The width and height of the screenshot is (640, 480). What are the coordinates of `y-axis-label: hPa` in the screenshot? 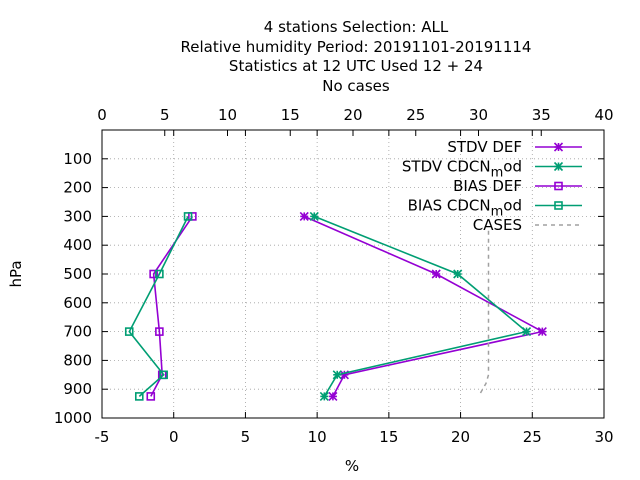 It's located at (16, 273).